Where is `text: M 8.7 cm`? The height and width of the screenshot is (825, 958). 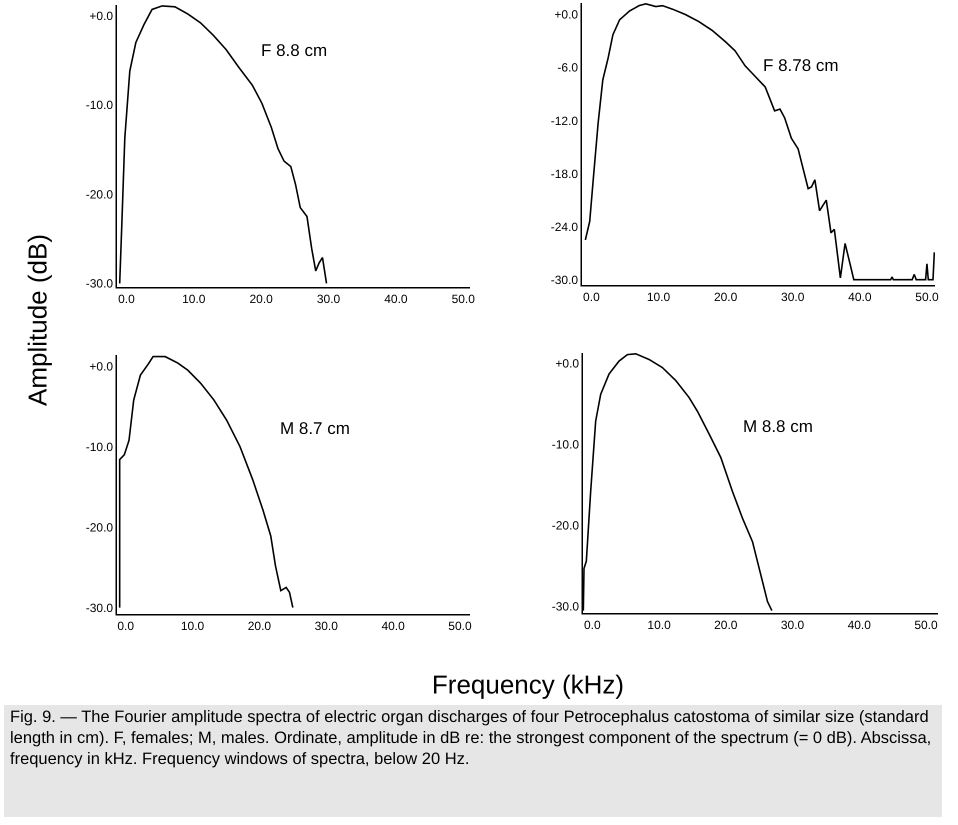
text: M 8.7 cm is located at coordinates (315, 428).